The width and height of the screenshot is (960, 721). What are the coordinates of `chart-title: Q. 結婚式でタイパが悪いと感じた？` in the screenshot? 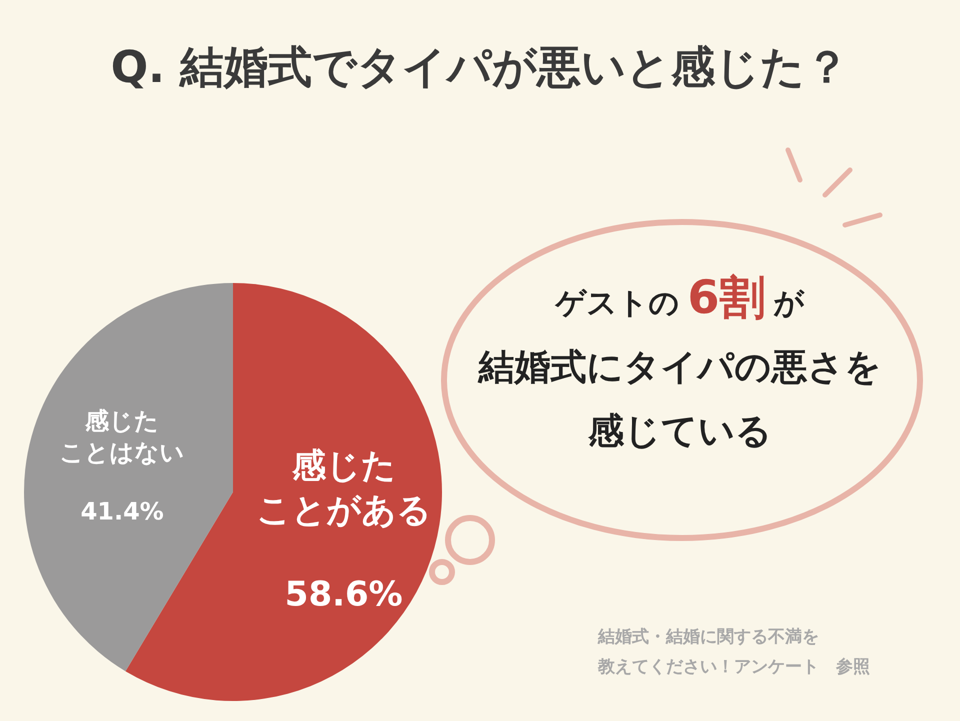 It's located at (480, 68).